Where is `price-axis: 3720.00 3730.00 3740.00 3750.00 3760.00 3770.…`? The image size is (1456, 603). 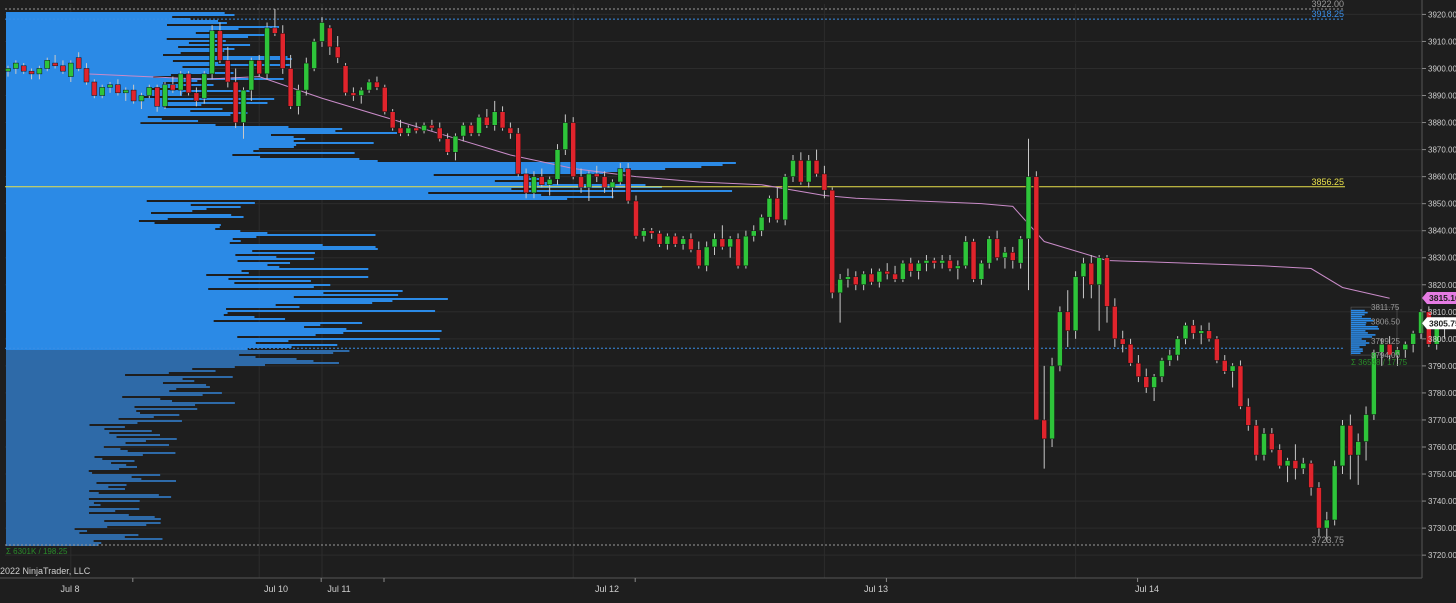
price-axis: 3720.00 3730.00 3740.00 3750.00 3760.00 3770.… is located at coordinates (1438, 289).